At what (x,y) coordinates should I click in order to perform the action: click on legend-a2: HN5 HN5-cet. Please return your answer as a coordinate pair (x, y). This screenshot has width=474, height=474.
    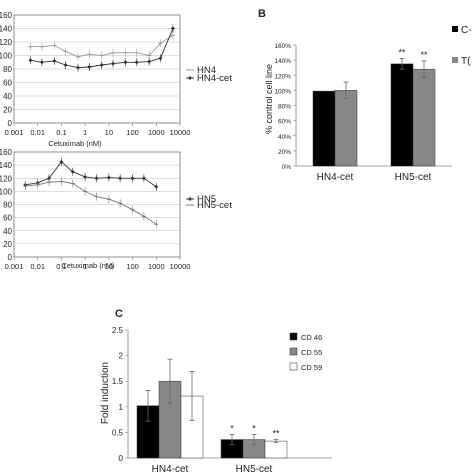
    Looking at the image, I should click on (209, 202).